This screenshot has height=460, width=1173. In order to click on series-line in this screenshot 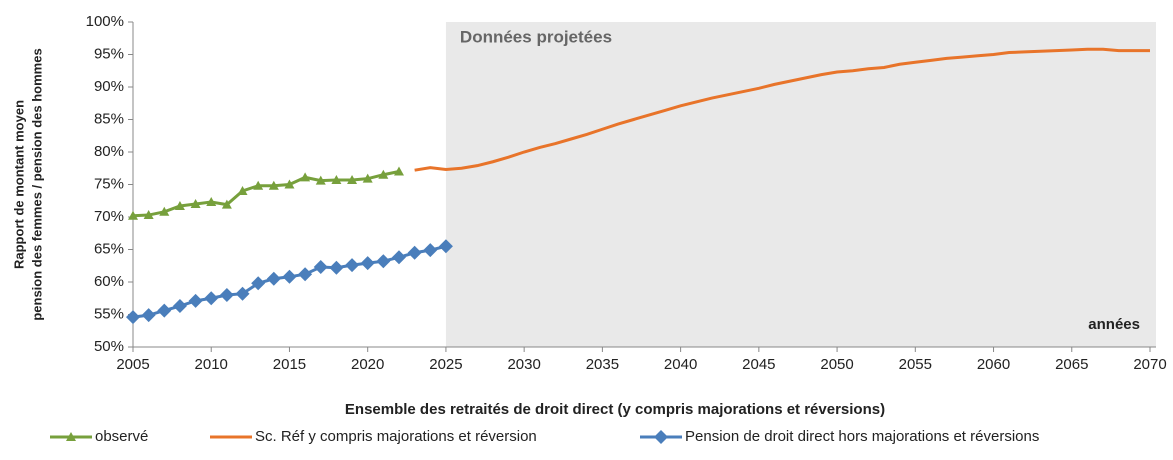, I will do `click(266, 194)`.